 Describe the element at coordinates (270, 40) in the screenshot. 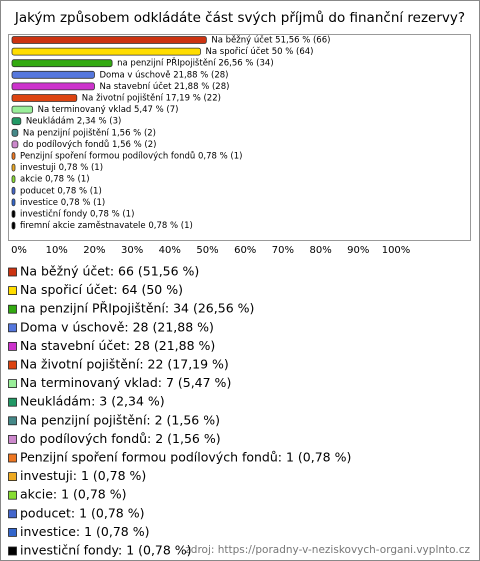

I see `bar-label: Na běžný účet 51,56 % (66)` at that location.